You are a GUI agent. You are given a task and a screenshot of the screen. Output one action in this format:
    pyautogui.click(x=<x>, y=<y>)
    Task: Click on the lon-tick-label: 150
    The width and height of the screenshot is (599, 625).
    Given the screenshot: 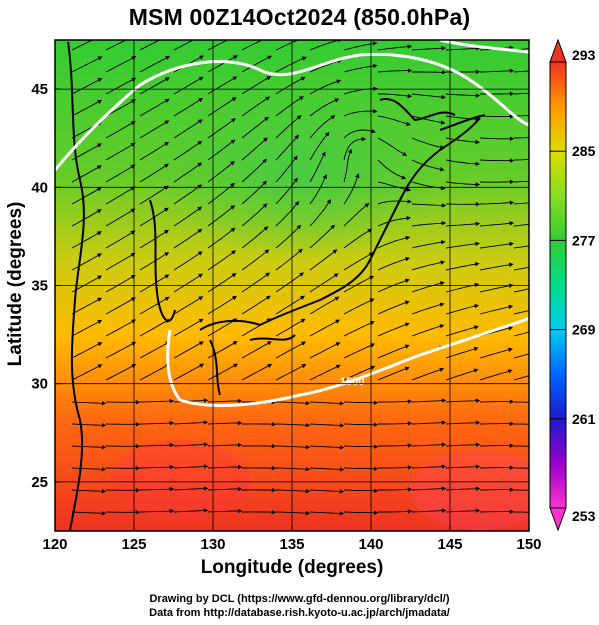 What is the action you would take?
    pyautogui.click(x=528, y=544)
    